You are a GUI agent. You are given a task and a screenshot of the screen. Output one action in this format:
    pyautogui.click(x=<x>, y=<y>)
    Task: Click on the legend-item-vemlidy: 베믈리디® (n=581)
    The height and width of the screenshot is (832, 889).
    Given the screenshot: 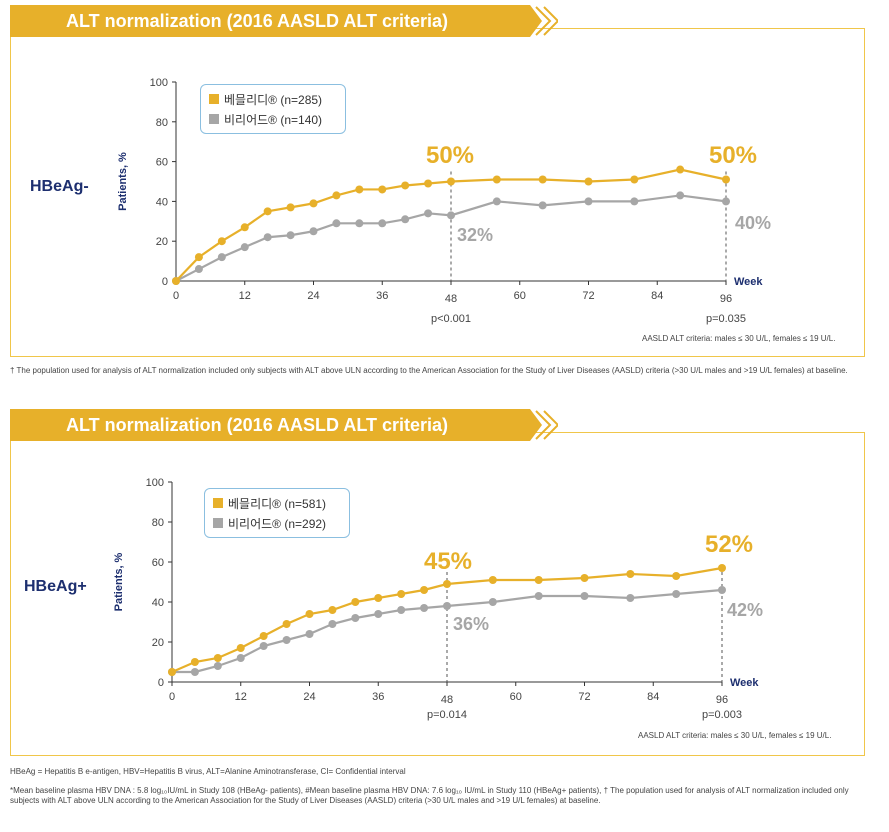 What is the action you would take?
    pyautogui.click(x=277, y=503)
    